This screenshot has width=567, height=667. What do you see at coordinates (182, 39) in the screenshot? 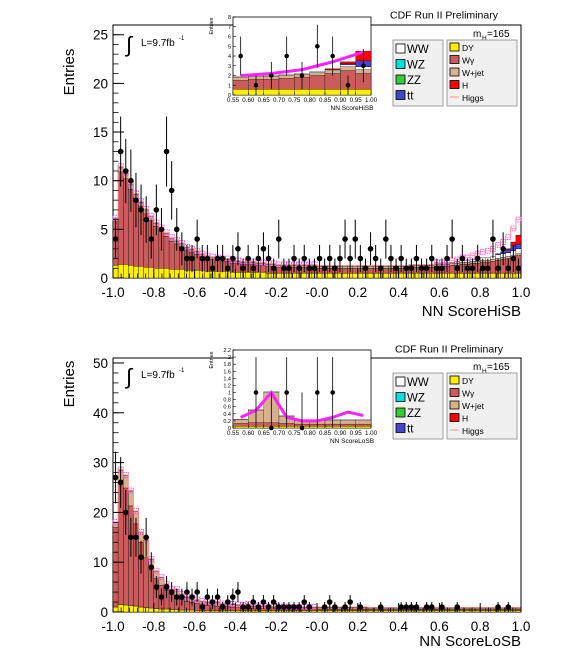
I see `top-lumi-sup: -1` at bounding box center [182, 39].